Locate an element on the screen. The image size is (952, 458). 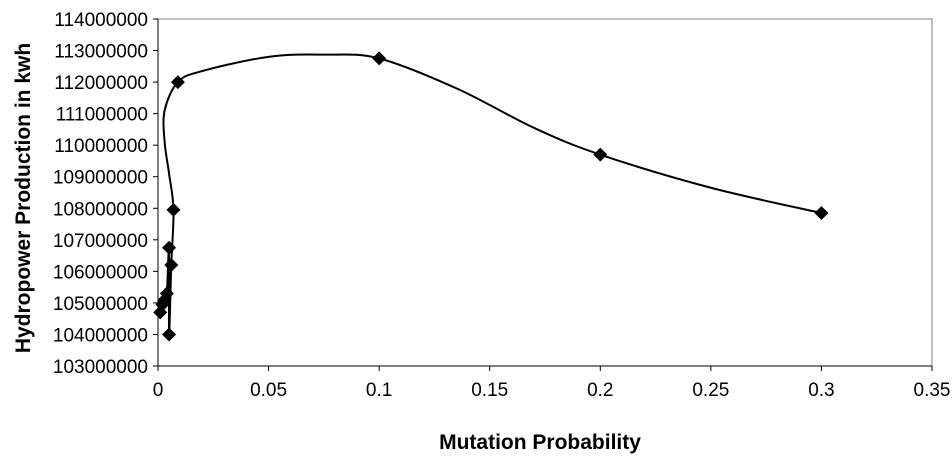
y-tick-label: 109000000 is located at coordinates (100, 178).